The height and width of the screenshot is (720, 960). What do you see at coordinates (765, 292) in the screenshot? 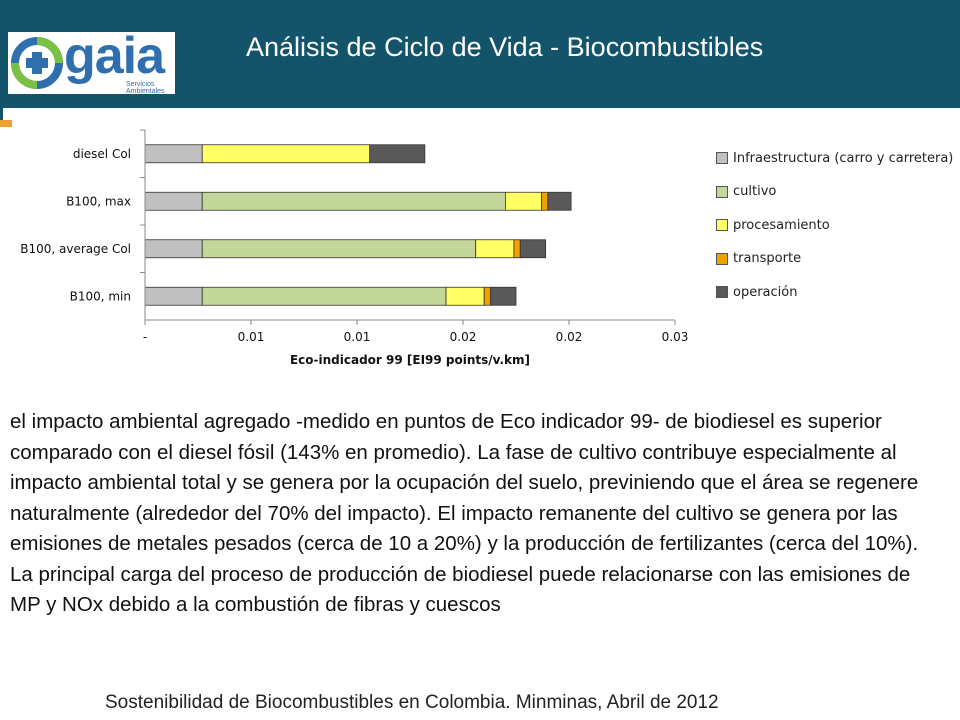
I see `legend-label: operación` at bounding box center [765, 292].